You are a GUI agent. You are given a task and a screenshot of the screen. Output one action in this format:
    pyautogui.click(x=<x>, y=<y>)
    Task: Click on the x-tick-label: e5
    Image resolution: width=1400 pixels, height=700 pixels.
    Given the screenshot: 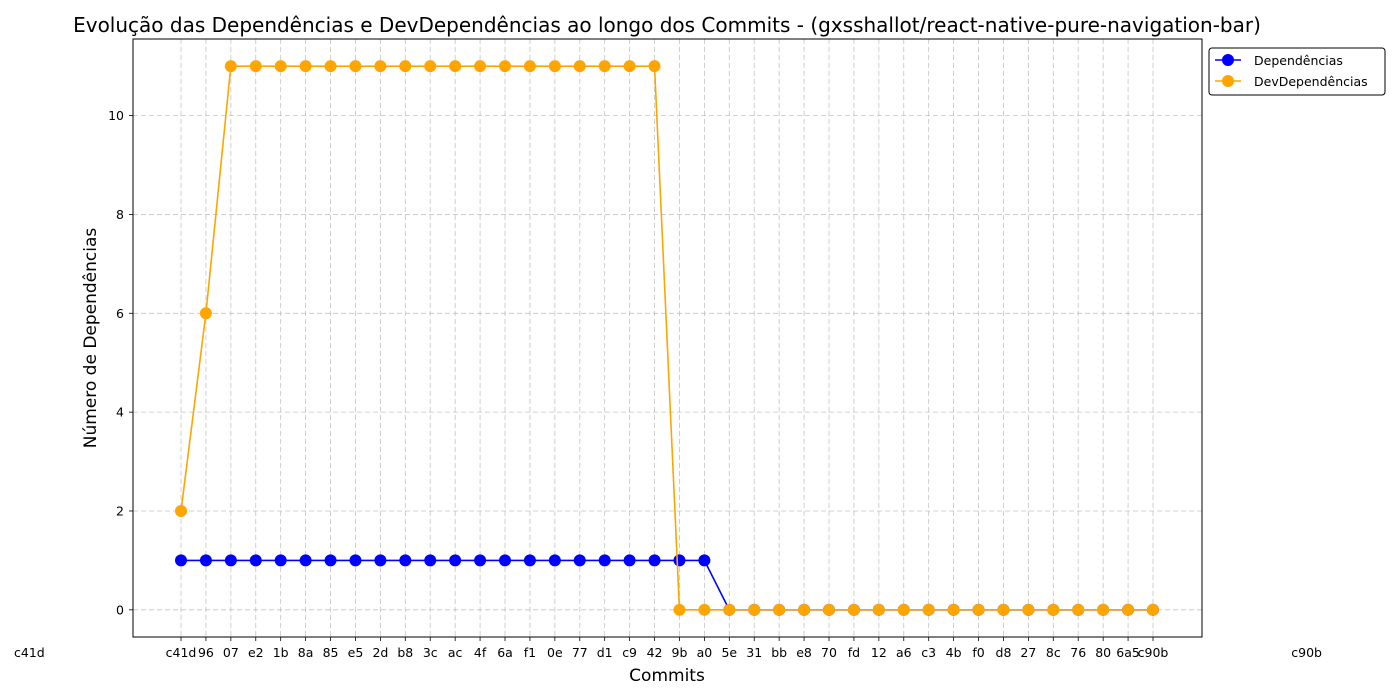 What is the action you would take?
    pyautogui.click(x=356, y=652)
    